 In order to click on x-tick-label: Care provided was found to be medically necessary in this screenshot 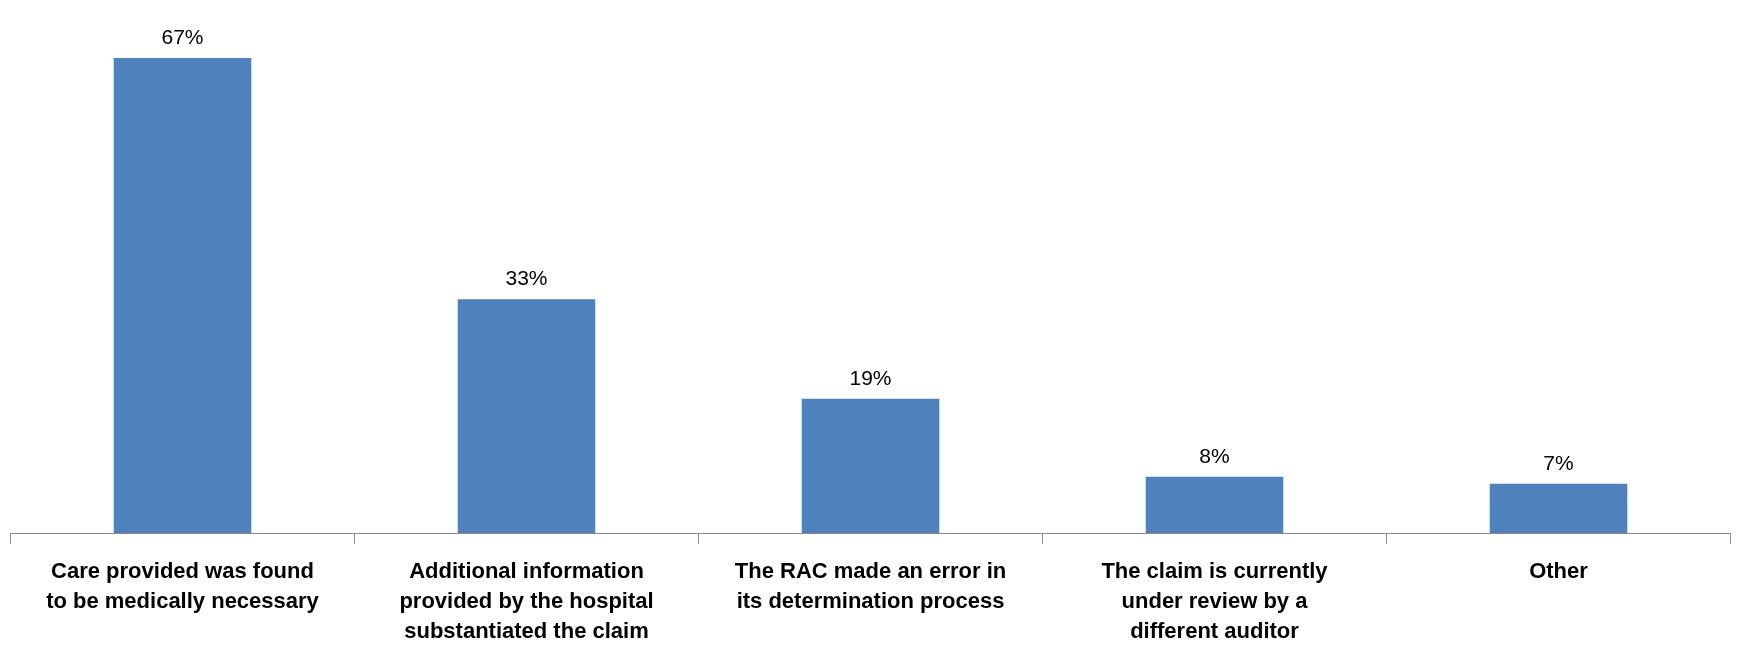, I will do `click(183, 585)`.